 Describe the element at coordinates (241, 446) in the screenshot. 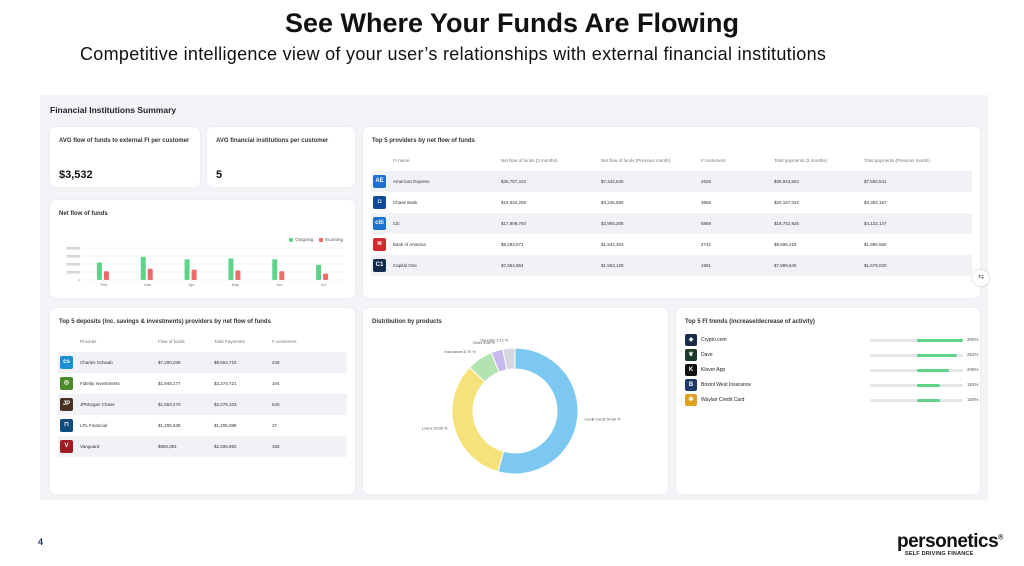

I see `cell-c2: $2,206,892` at that location.